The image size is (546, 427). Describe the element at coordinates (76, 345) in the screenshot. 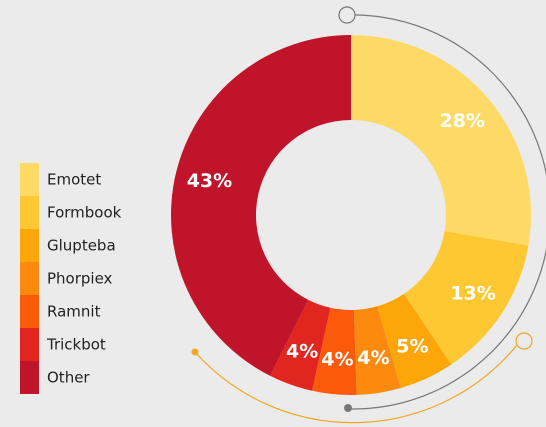

I see `legend-label: Trickbot` at that location.